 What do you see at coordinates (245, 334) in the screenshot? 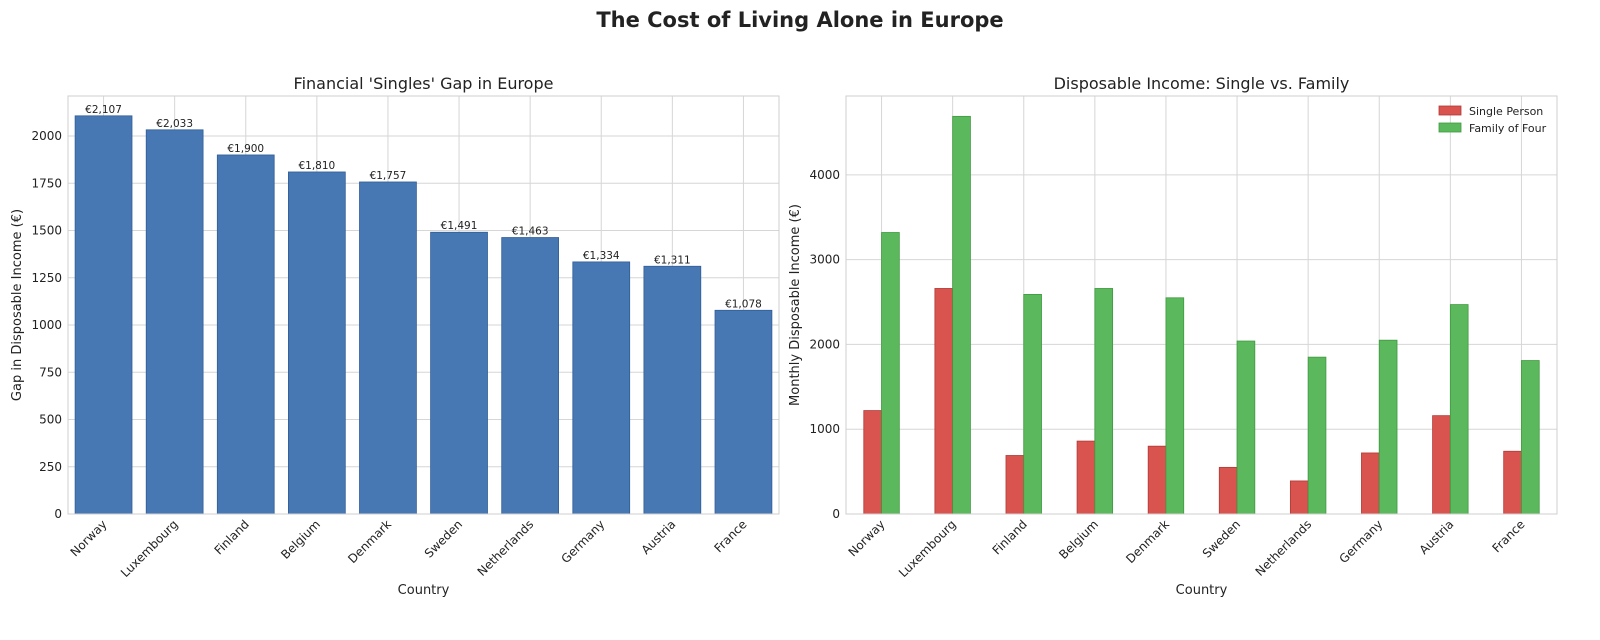
I see `gap-chart-bar-finland` at bounding box center [245, 334].